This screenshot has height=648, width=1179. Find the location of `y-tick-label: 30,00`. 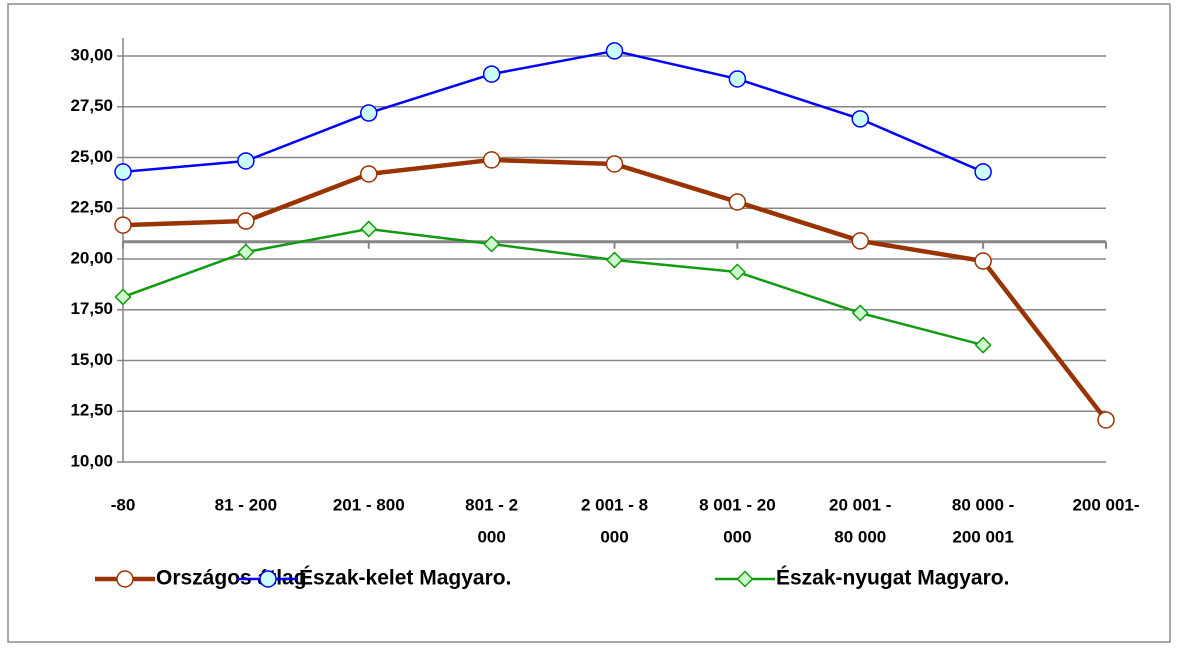

y-tick-label: 30,00 is located at coordinates (91, 54).